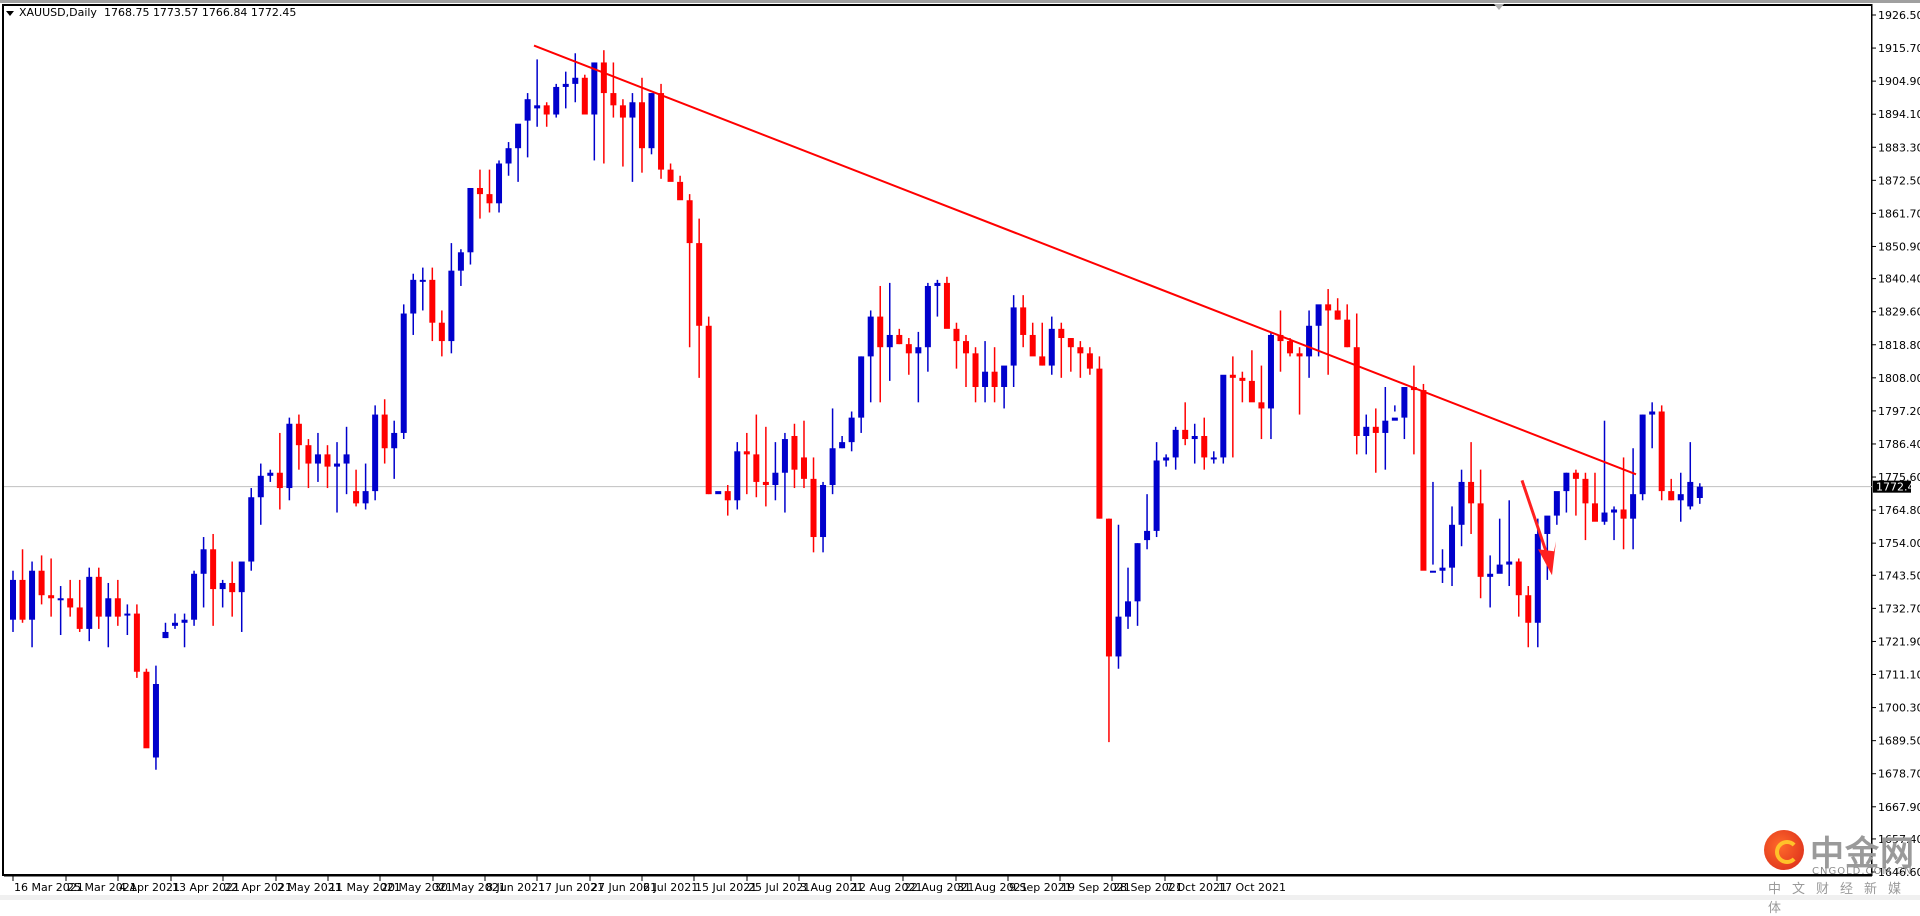 This screenshot has width=1920, height=916. Describe the element at coordinates (670, 887) in the screenshot. I see `date-tick-label: 6 Jul 2021` at that location.